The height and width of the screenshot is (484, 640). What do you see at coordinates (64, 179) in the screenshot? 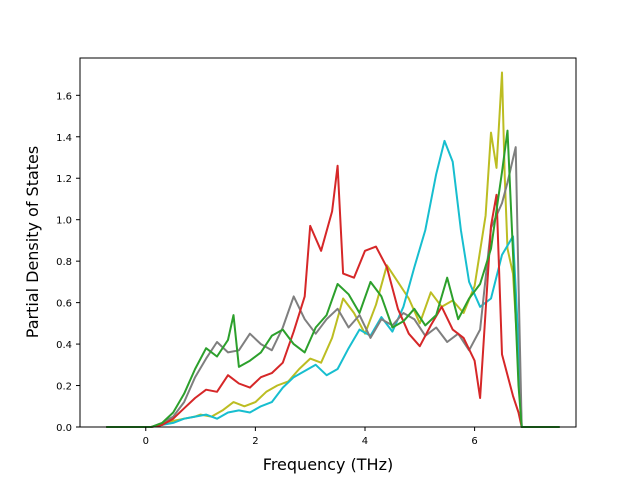
I see `y-tick-label: 1.2` at bounding box center [64, 179].